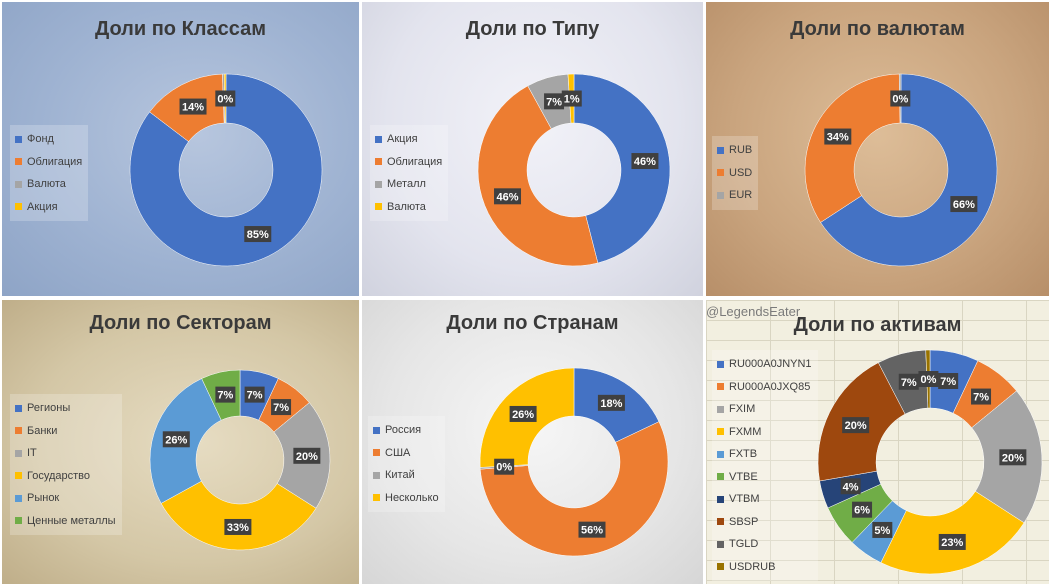 Image resolution: width=1051 pixels, height=588 pixels. I want to click on data-label-text: 20%, so click(856, 426).